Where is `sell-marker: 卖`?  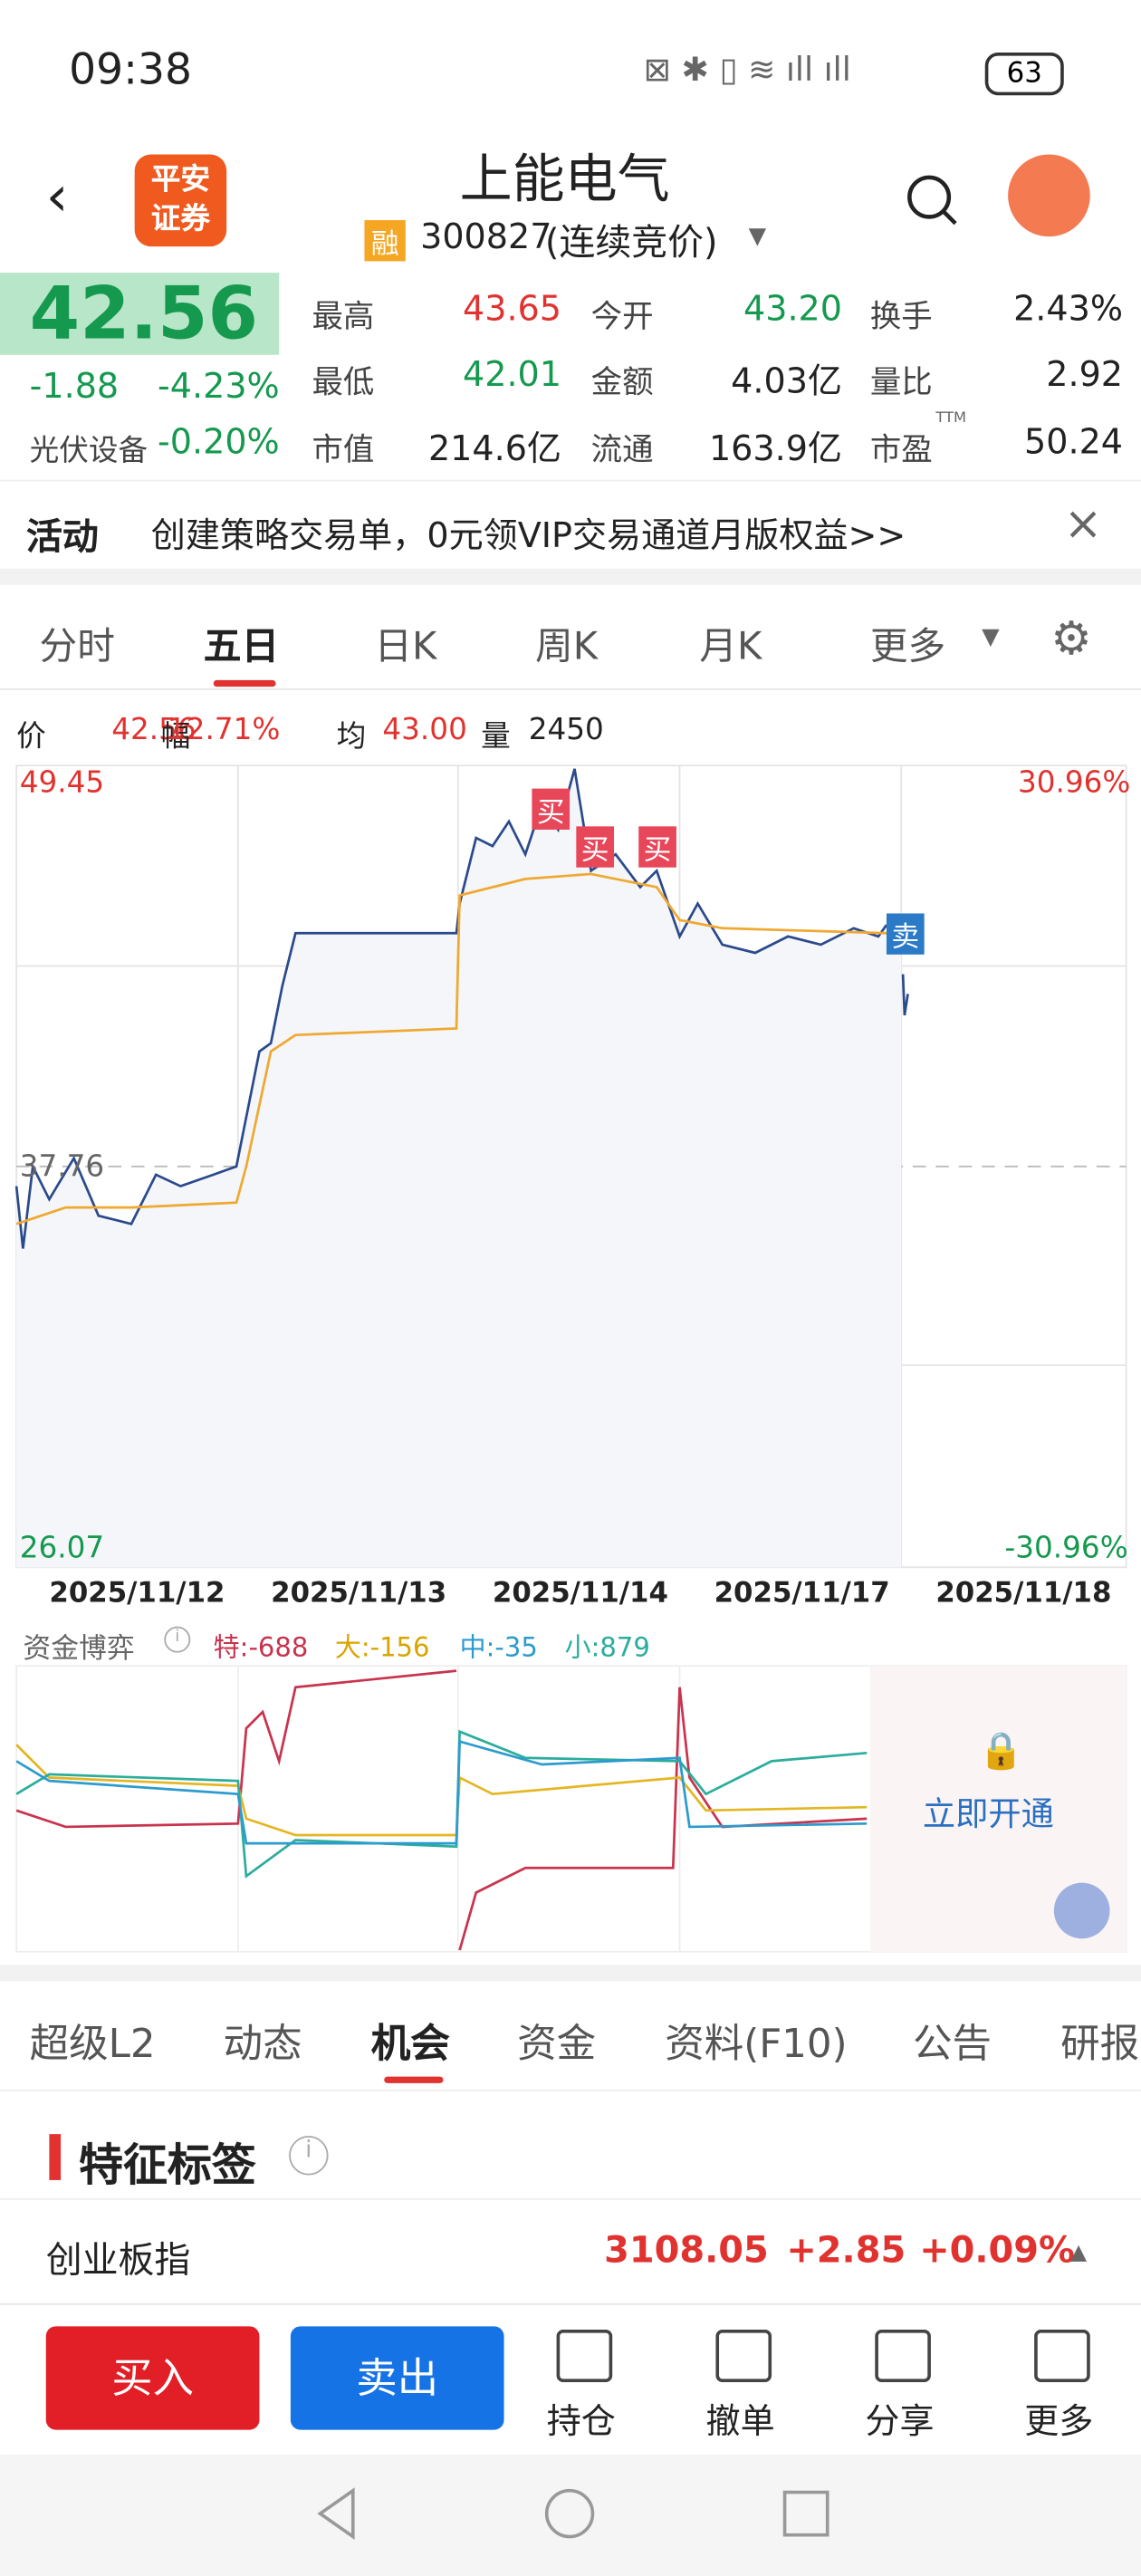
sell-marker: 卖 is located at coordinates (905, 934).